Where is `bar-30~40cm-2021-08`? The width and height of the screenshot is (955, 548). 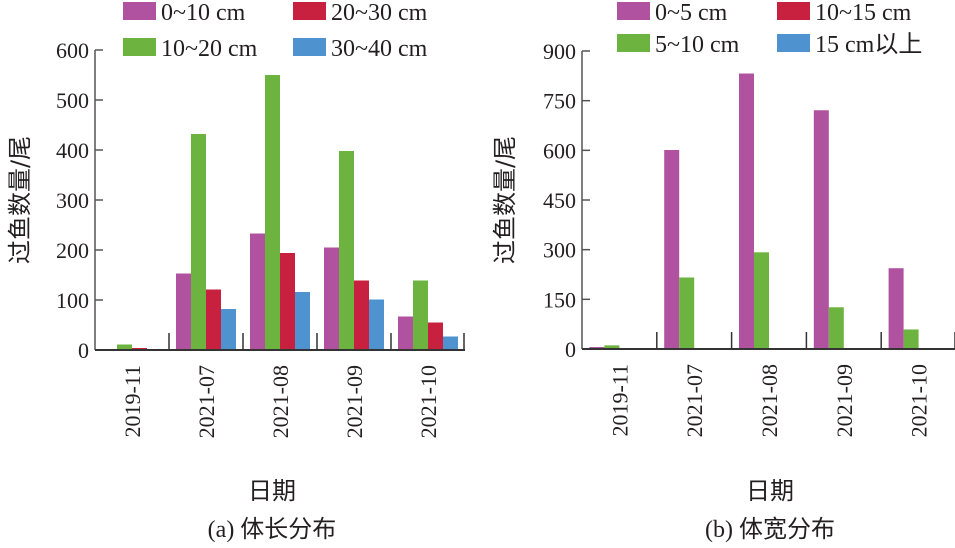
bar-30~40cm-2021-08 is located at coordinates (302, 321).